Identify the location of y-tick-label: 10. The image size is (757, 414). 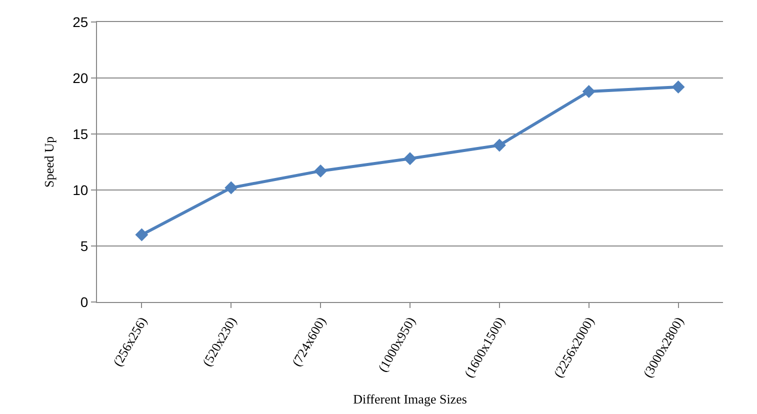
(80, 190).